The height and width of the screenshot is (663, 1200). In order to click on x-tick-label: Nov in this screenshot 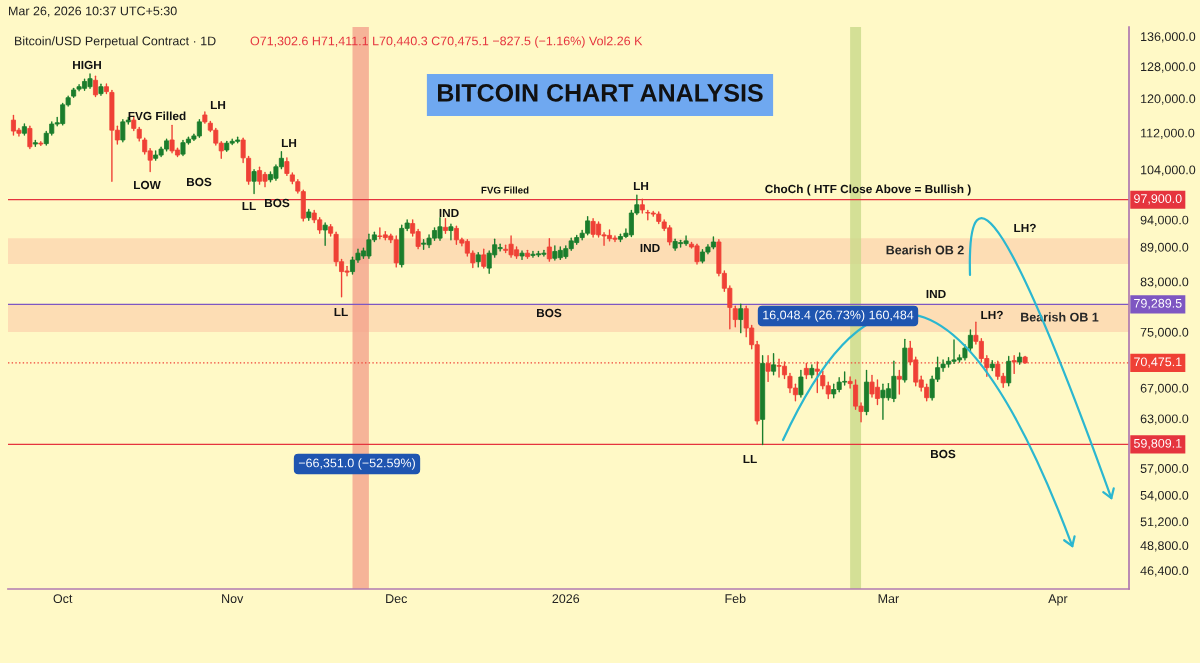, I will do `click(233, 599)`.